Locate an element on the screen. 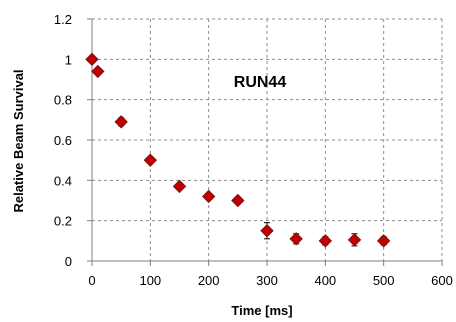 This screenshot has width=456, height=322. x-axis-label: Time [ms] is located at coordinates (261, 310).